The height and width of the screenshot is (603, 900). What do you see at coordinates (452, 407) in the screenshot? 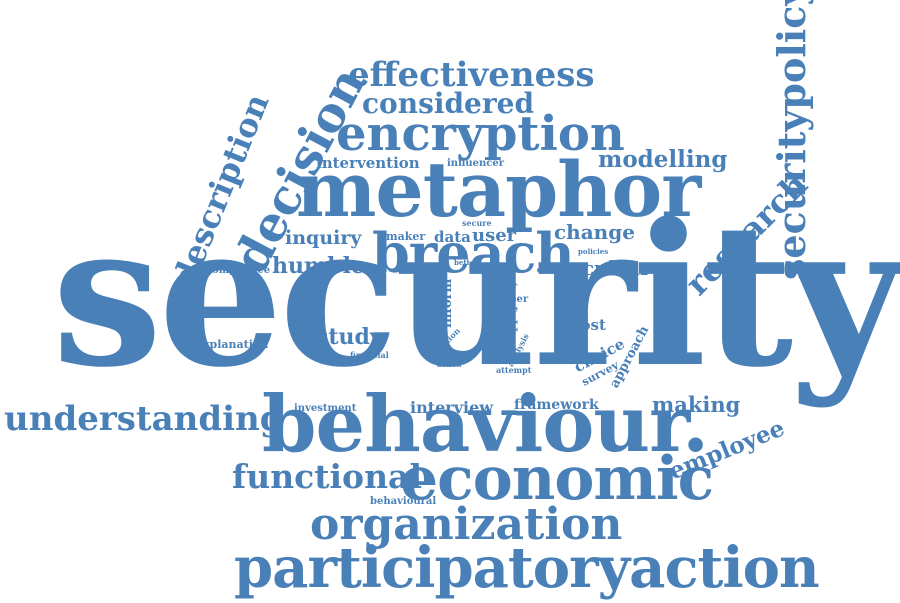
I see `word-interview: interview` at bounding box center [452, 407].